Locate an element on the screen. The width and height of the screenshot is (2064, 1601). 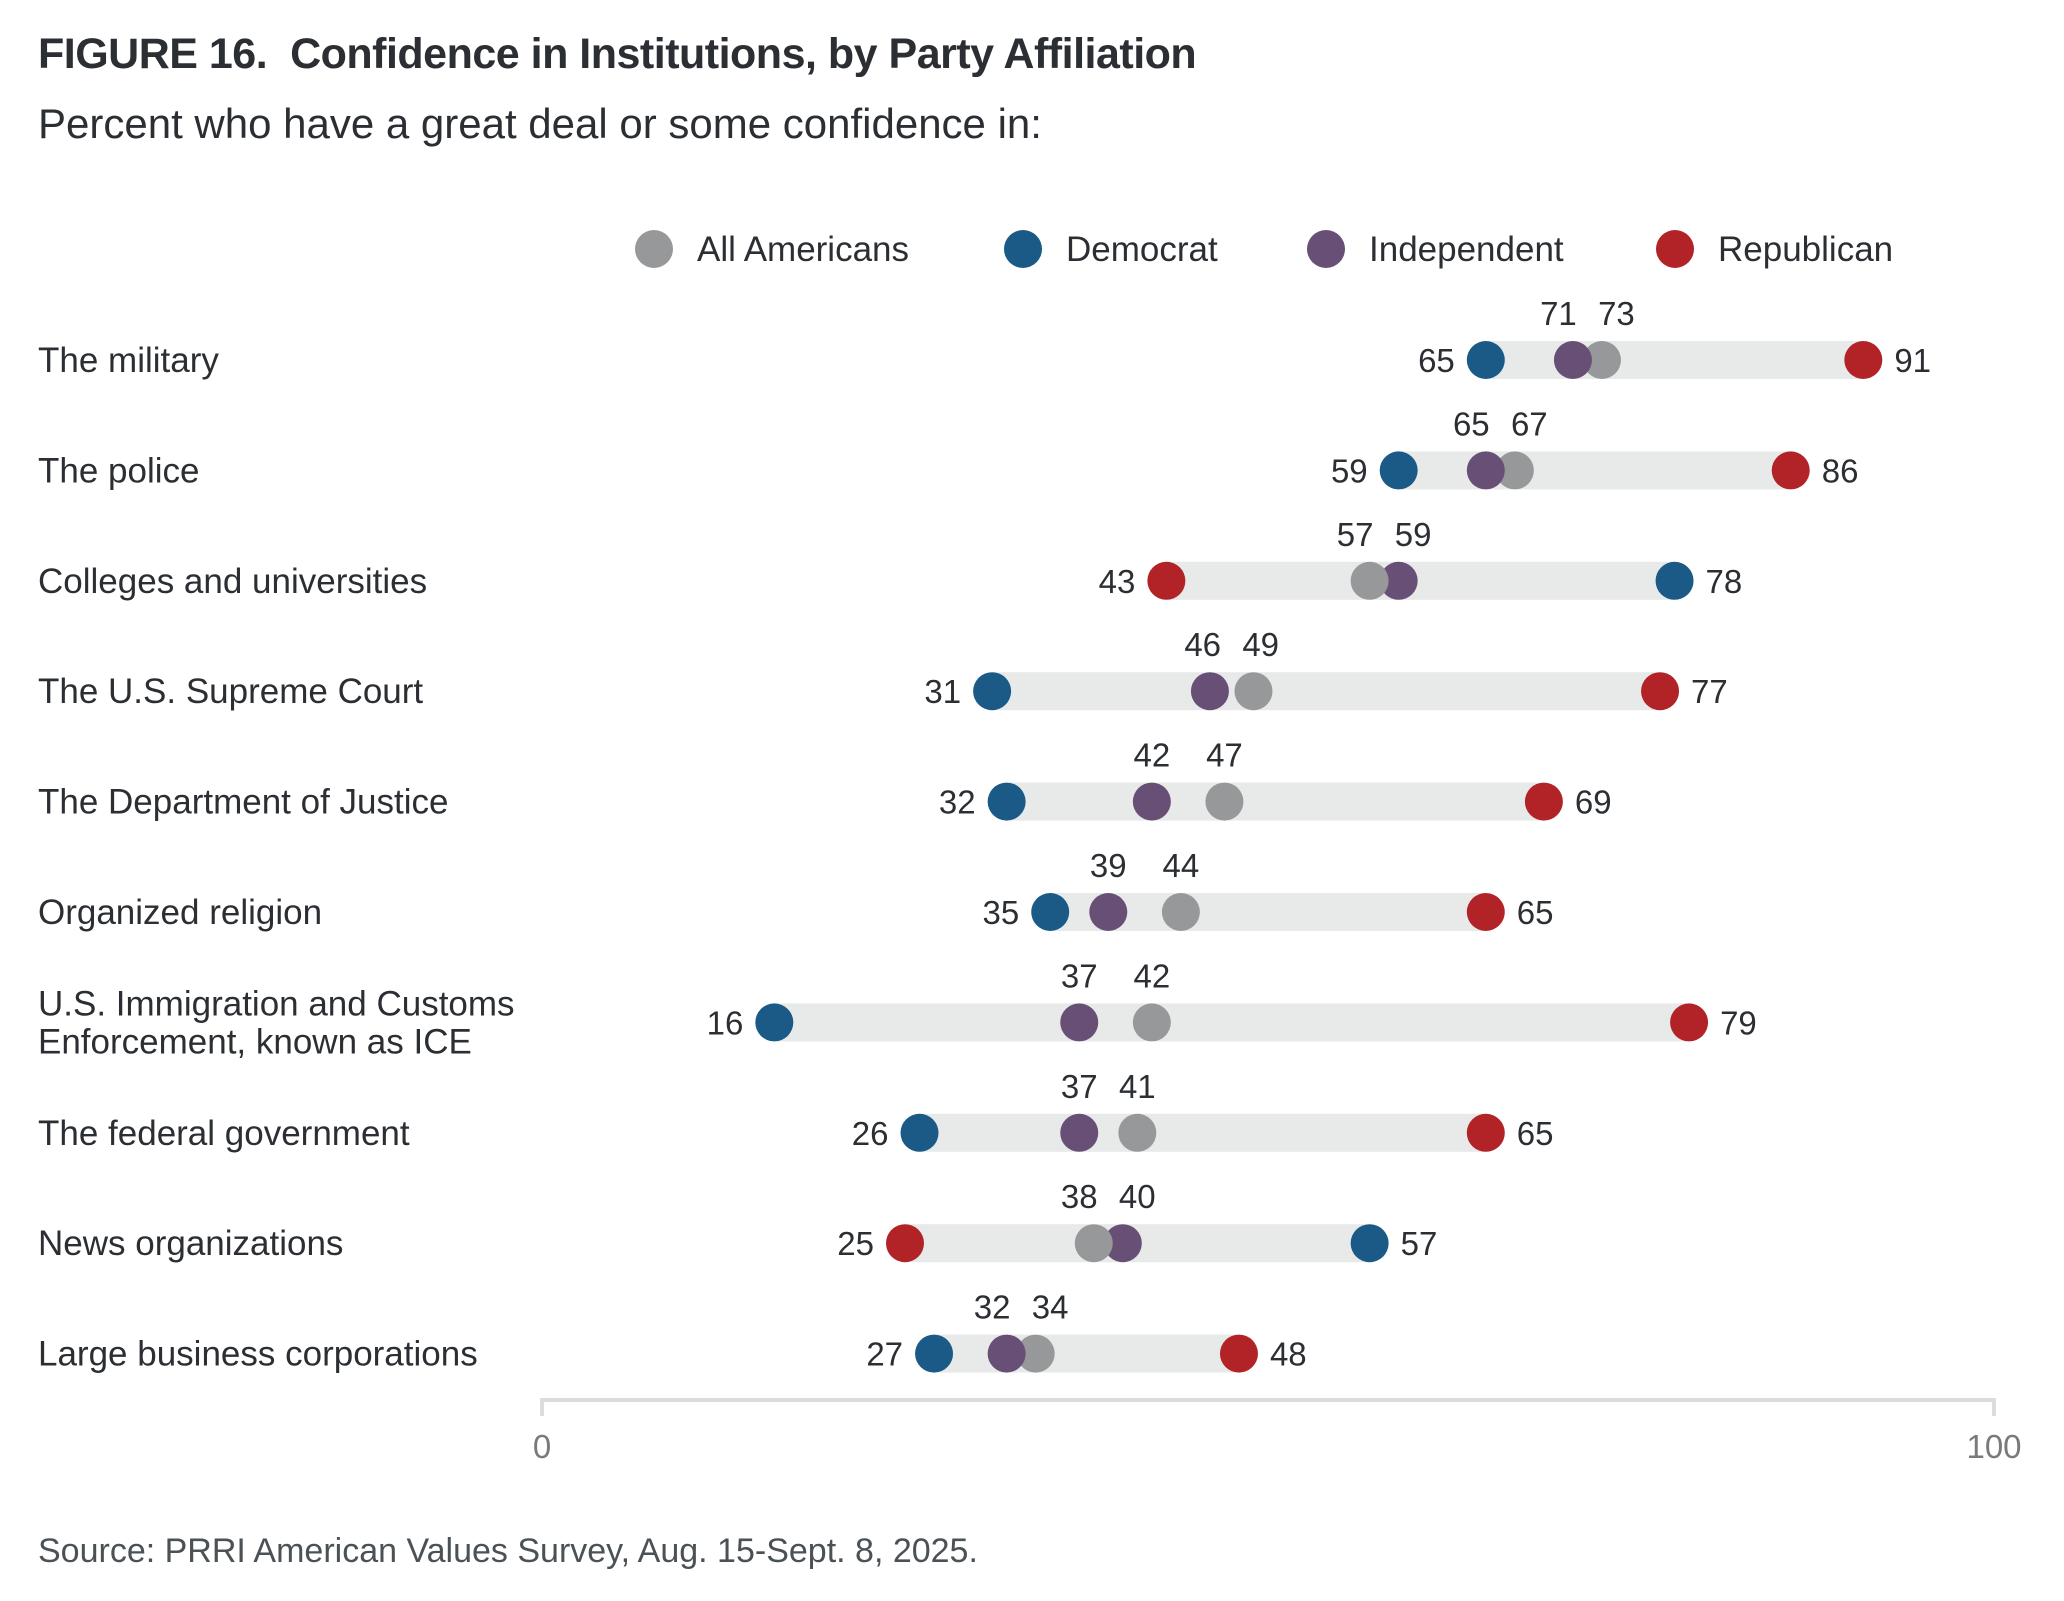
value-label-rep: 48 is located at coordinates (1288, 1354).